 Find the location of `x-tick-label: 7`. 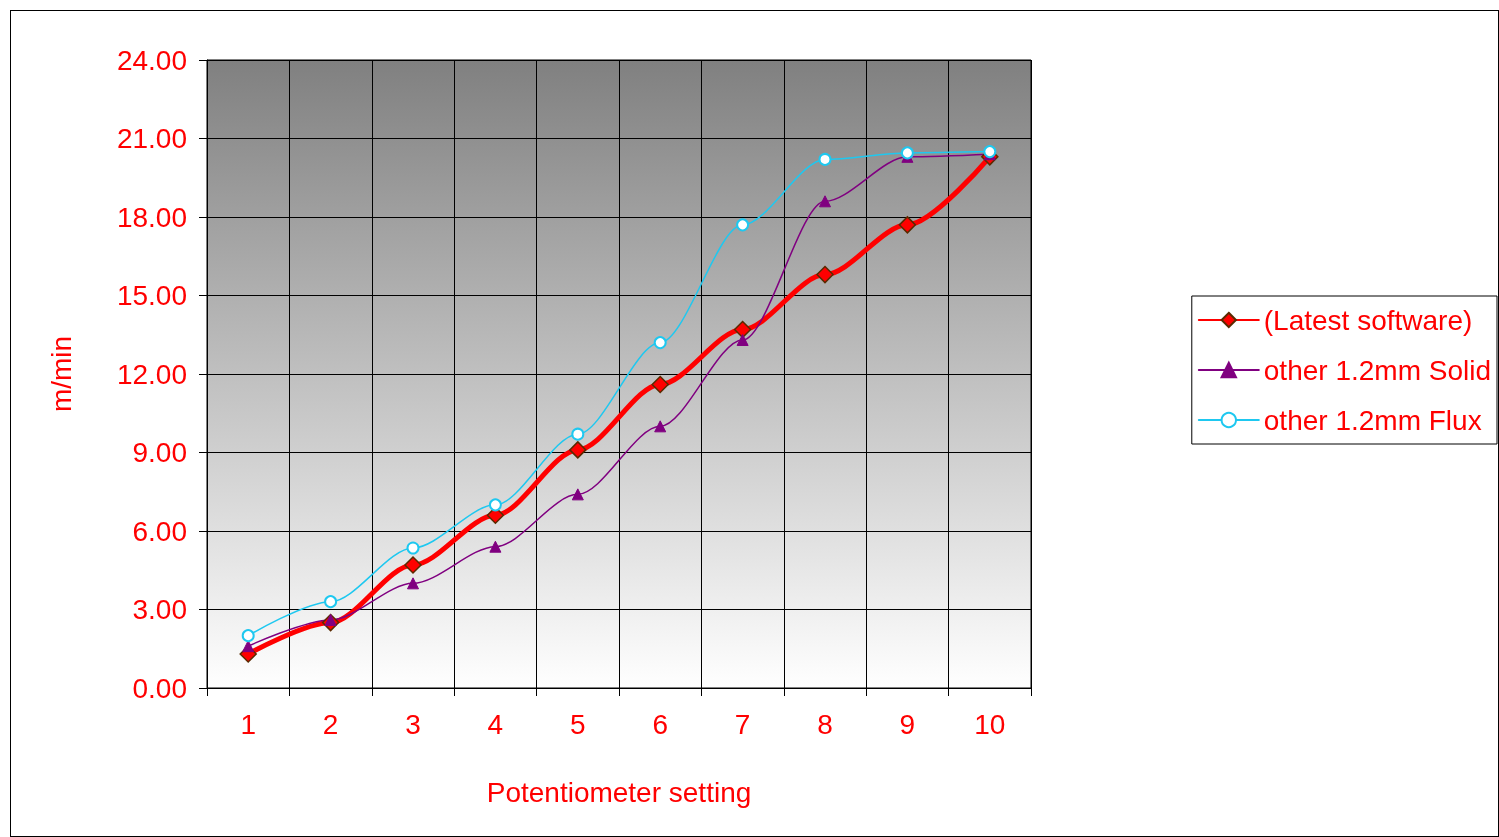

x-tick-label: 7 is located at coordinates (742, 724).